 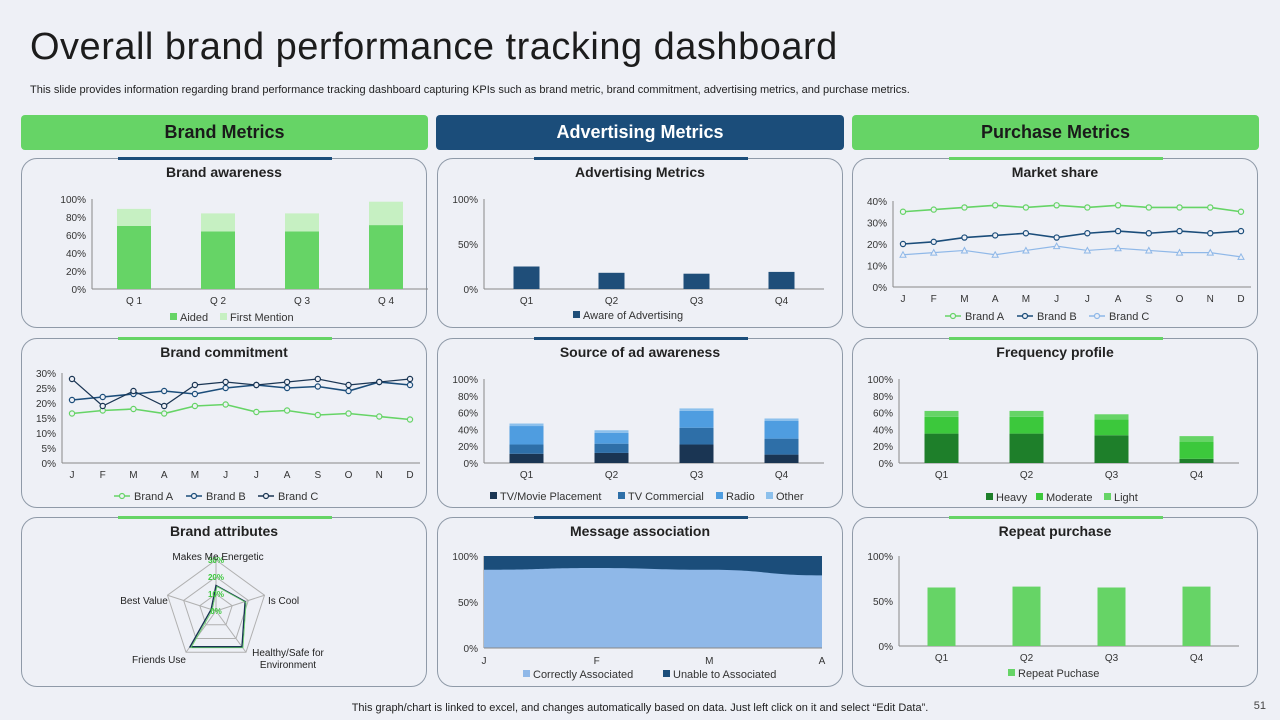 I want to click on chart-title: Frequency profile, so click(x=1055, y=352).